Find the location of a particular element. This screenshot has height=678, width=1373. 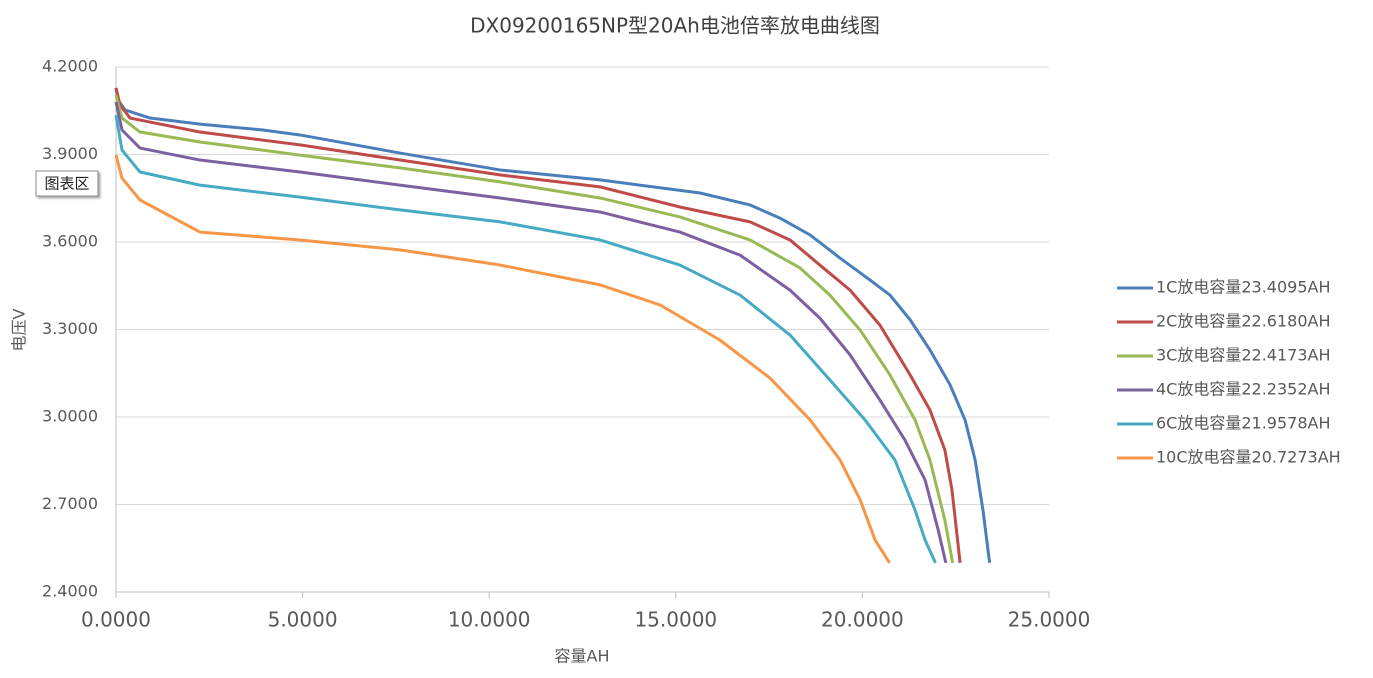

x-tick-label: 5.0000 is located at coordinates (303, 620).